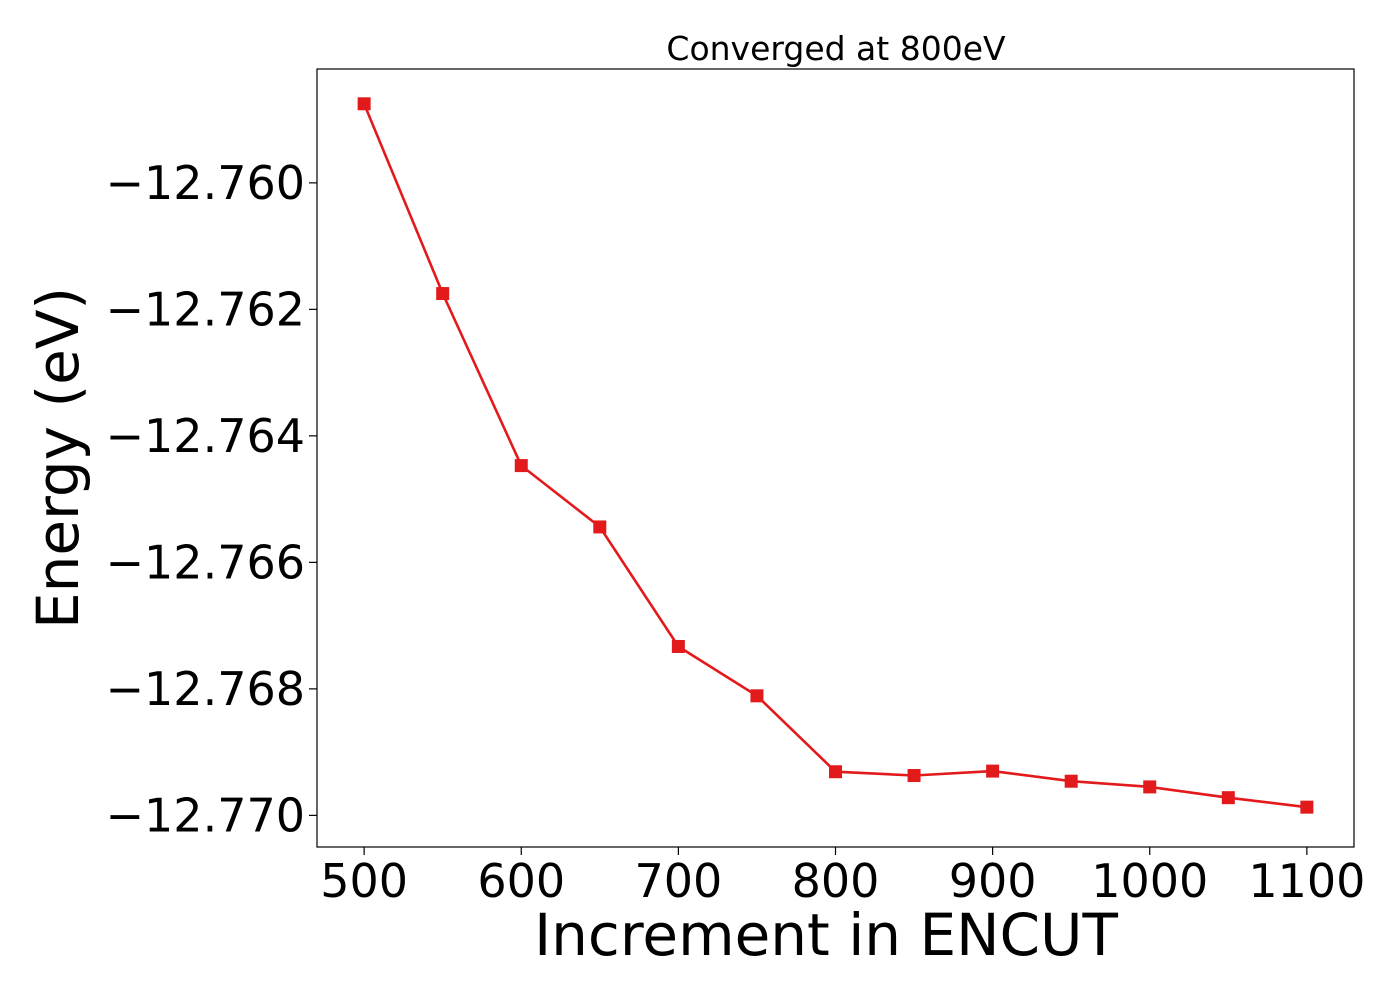  What do you see at coordinates (826, 935) in the screenshot?
I see `x-axis-label: Increment in ENCUT` at bounding box center [826, 935].